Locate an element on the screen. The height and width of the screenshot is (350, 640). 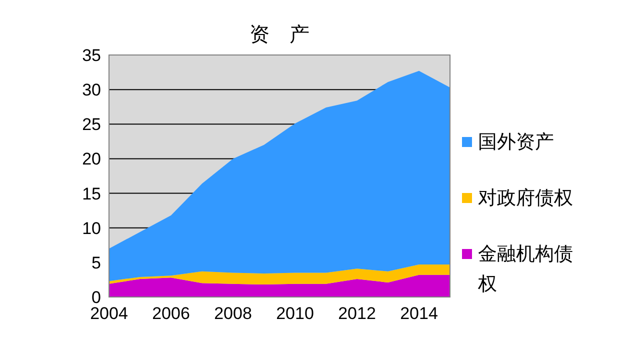
y-tick-label: 20 is located at coordinates (91, 159).